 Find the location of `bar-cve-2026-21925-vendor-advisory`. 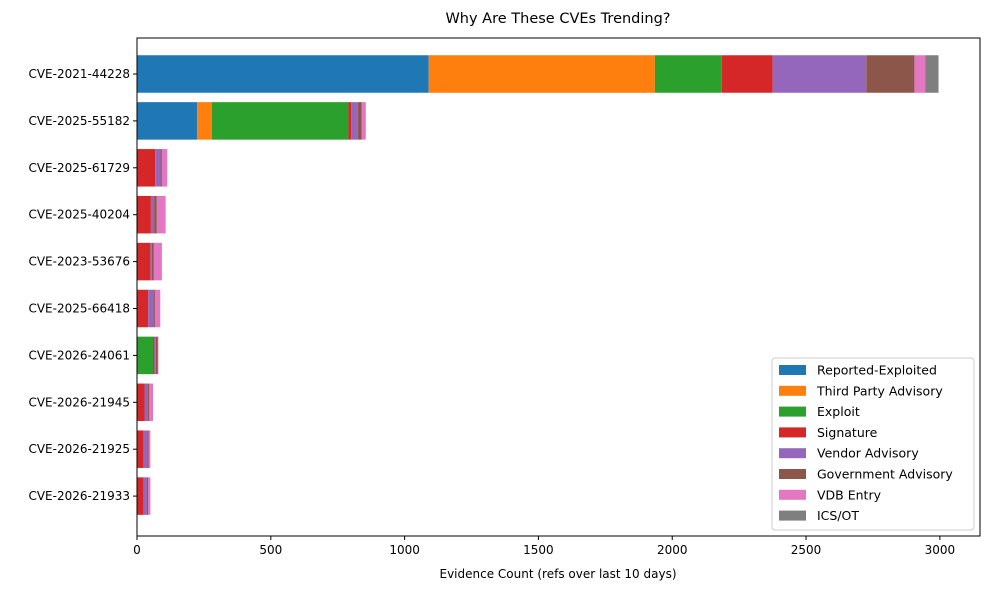

bar-cve-2026-21925-vendor-advisory is located at coordinates (145, 449).